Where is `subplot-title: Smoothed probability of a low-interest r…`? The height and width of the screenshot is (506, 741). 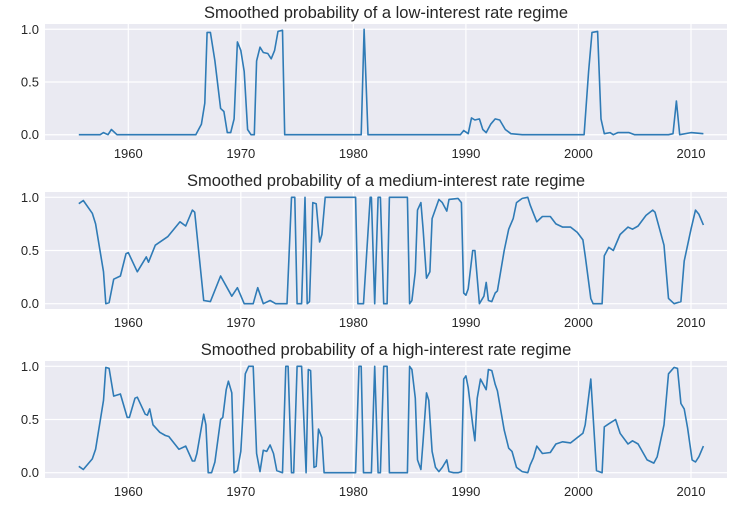 subplot-title: Smoothed probability of a low-interest r… is located at coordinates (386, 13).